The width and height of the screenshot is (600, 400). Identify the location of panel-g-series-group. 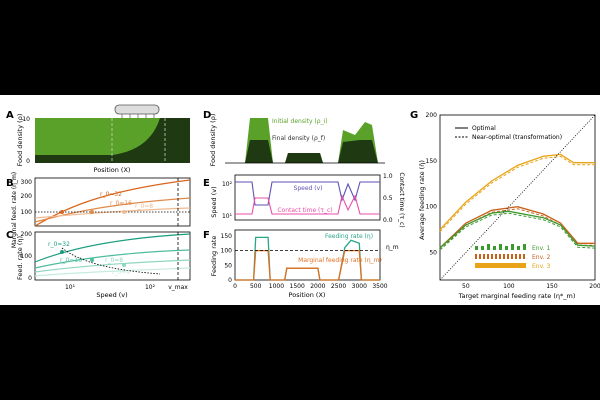
(517, 202).